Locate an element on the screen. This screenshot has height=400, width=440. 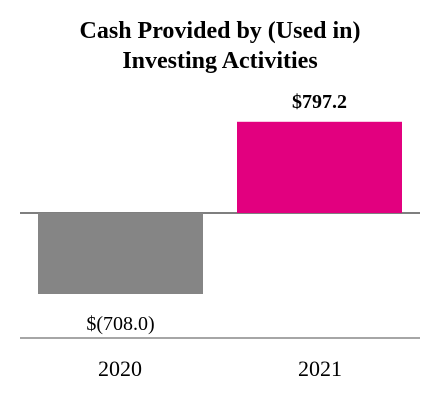
chart-title-line-2: Investing Activities is located at coordinates (220, 61).